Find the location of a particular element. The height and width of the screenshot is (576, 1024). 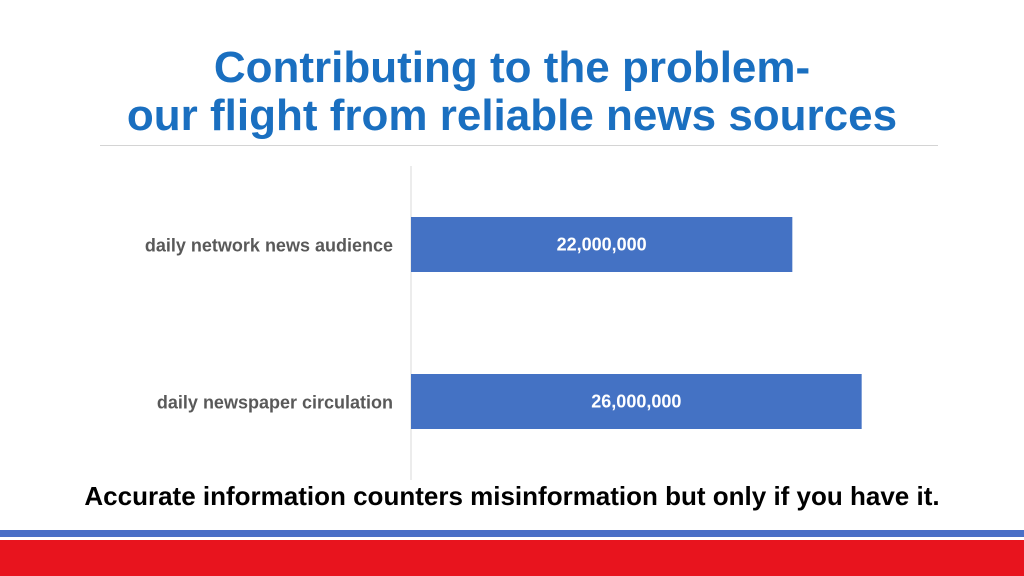

category-label-1: daily network news audience is located at coordinates (269, 246).